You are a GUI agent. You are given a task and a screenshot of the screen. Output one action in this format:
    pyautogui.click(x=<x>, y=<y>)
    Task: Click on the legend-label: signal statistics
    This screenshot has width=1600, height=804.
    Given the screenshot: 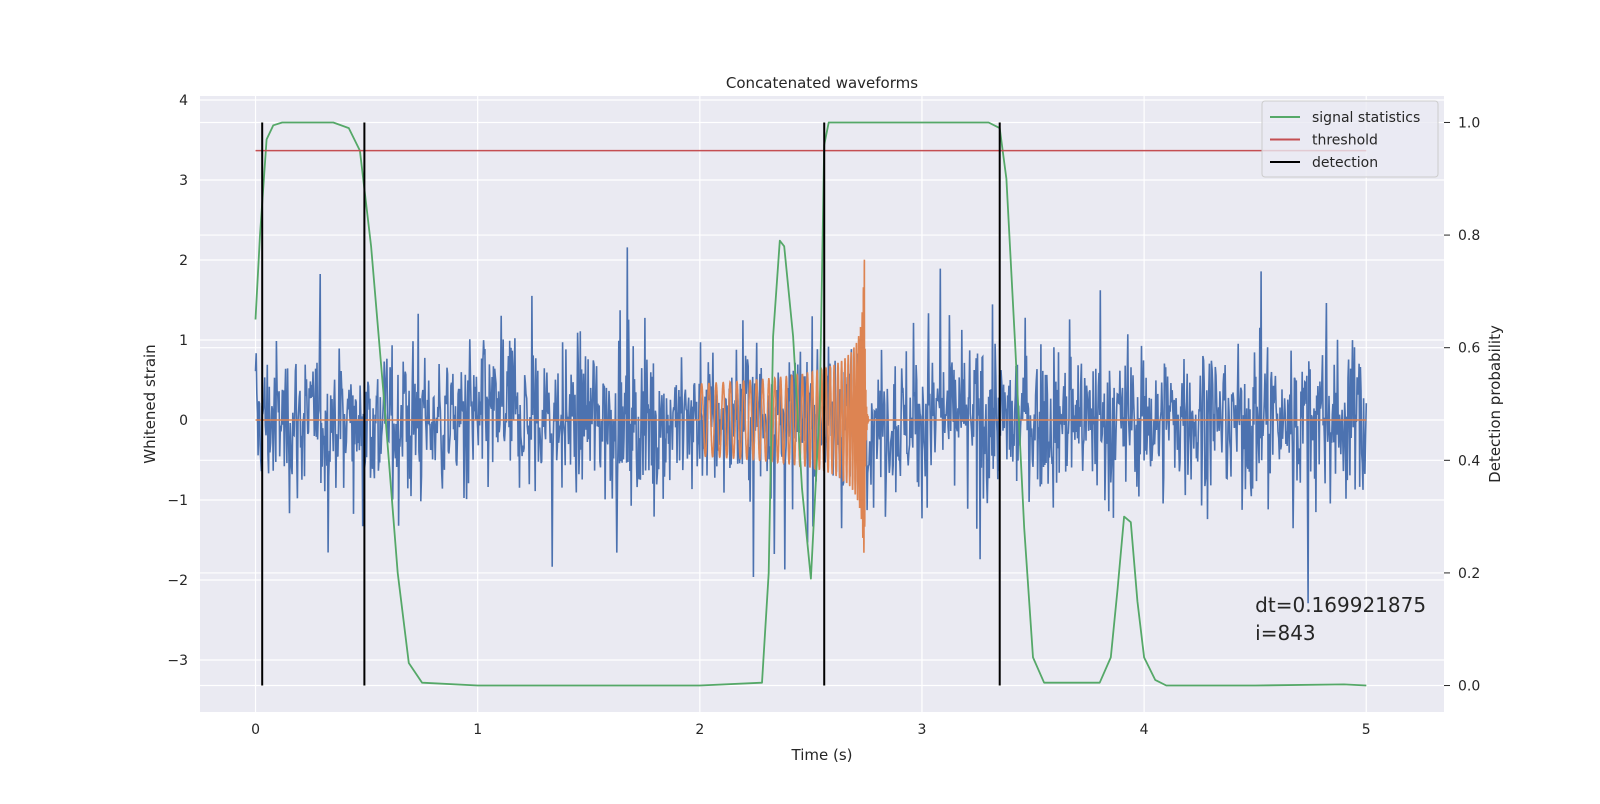 What is the action you would take?
    pyautogui.click(x=1366, y=118)
    